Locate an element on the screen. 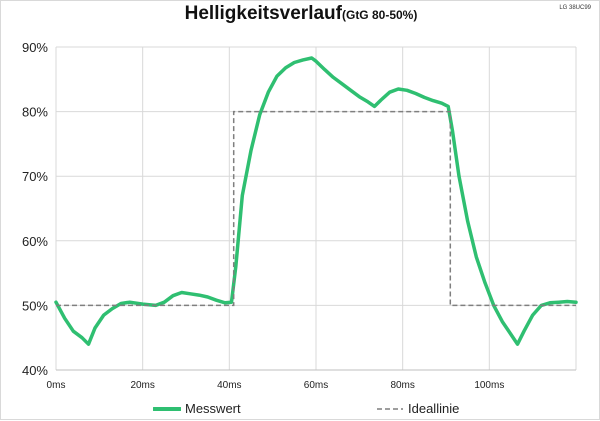 The height and width of the screenshot is (421, 600). chart-title-block: Helligkeitsverlauf(GtG 80-50%) is located at coordinates (300, 14).